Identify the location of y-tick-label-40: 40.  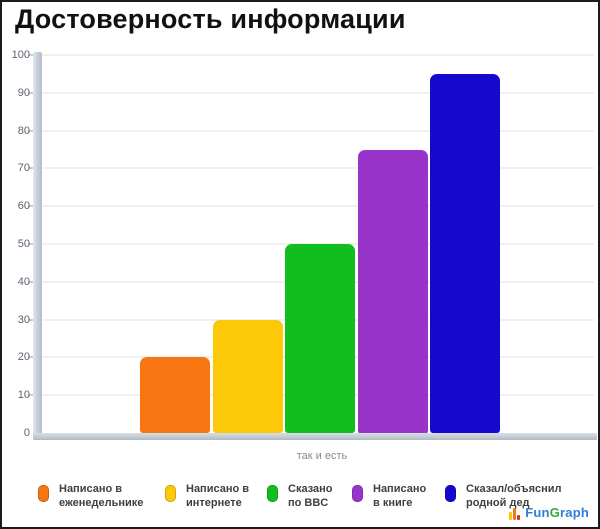
(23, 281).